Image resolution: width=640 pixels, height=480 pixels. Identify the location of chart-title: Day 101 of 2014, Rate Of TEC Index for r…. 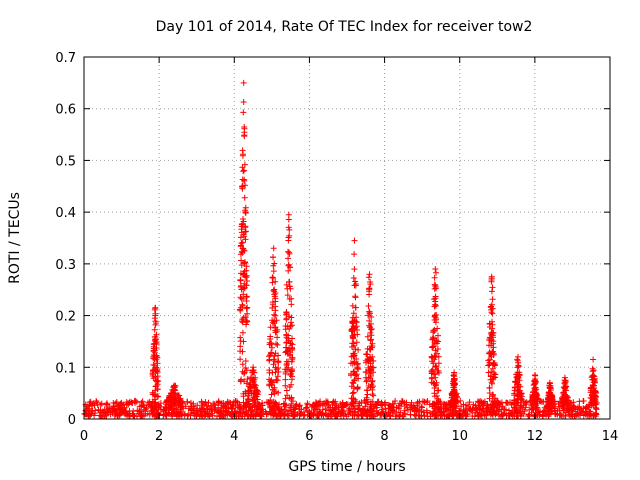
(344, 27).